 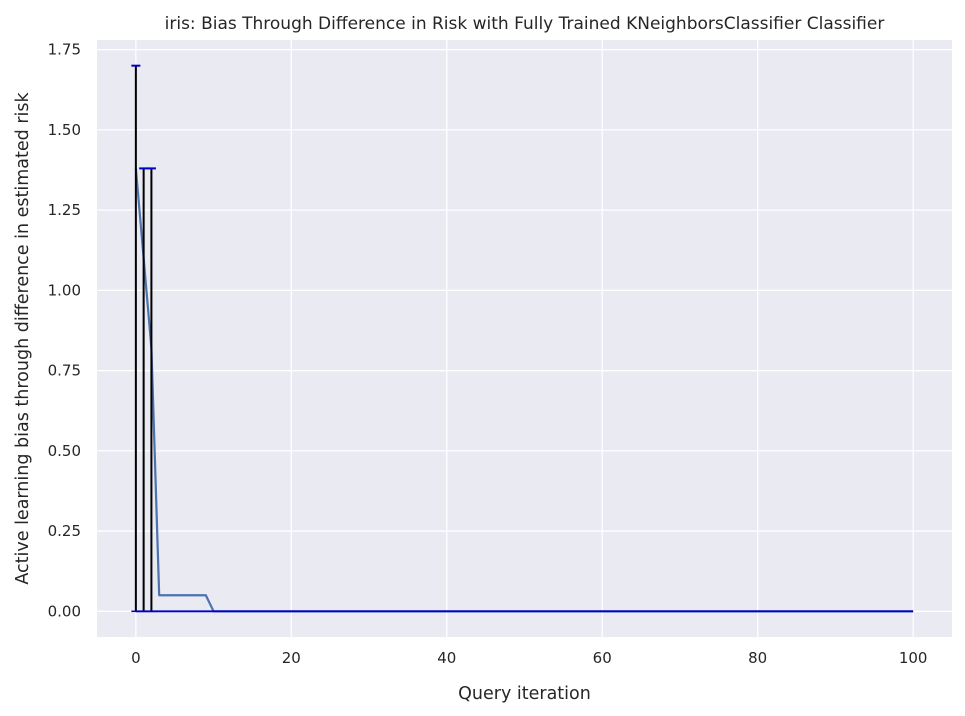 I want to click on x-ticks: 0 20 40 60 80 100, so click(x=529, y=658).